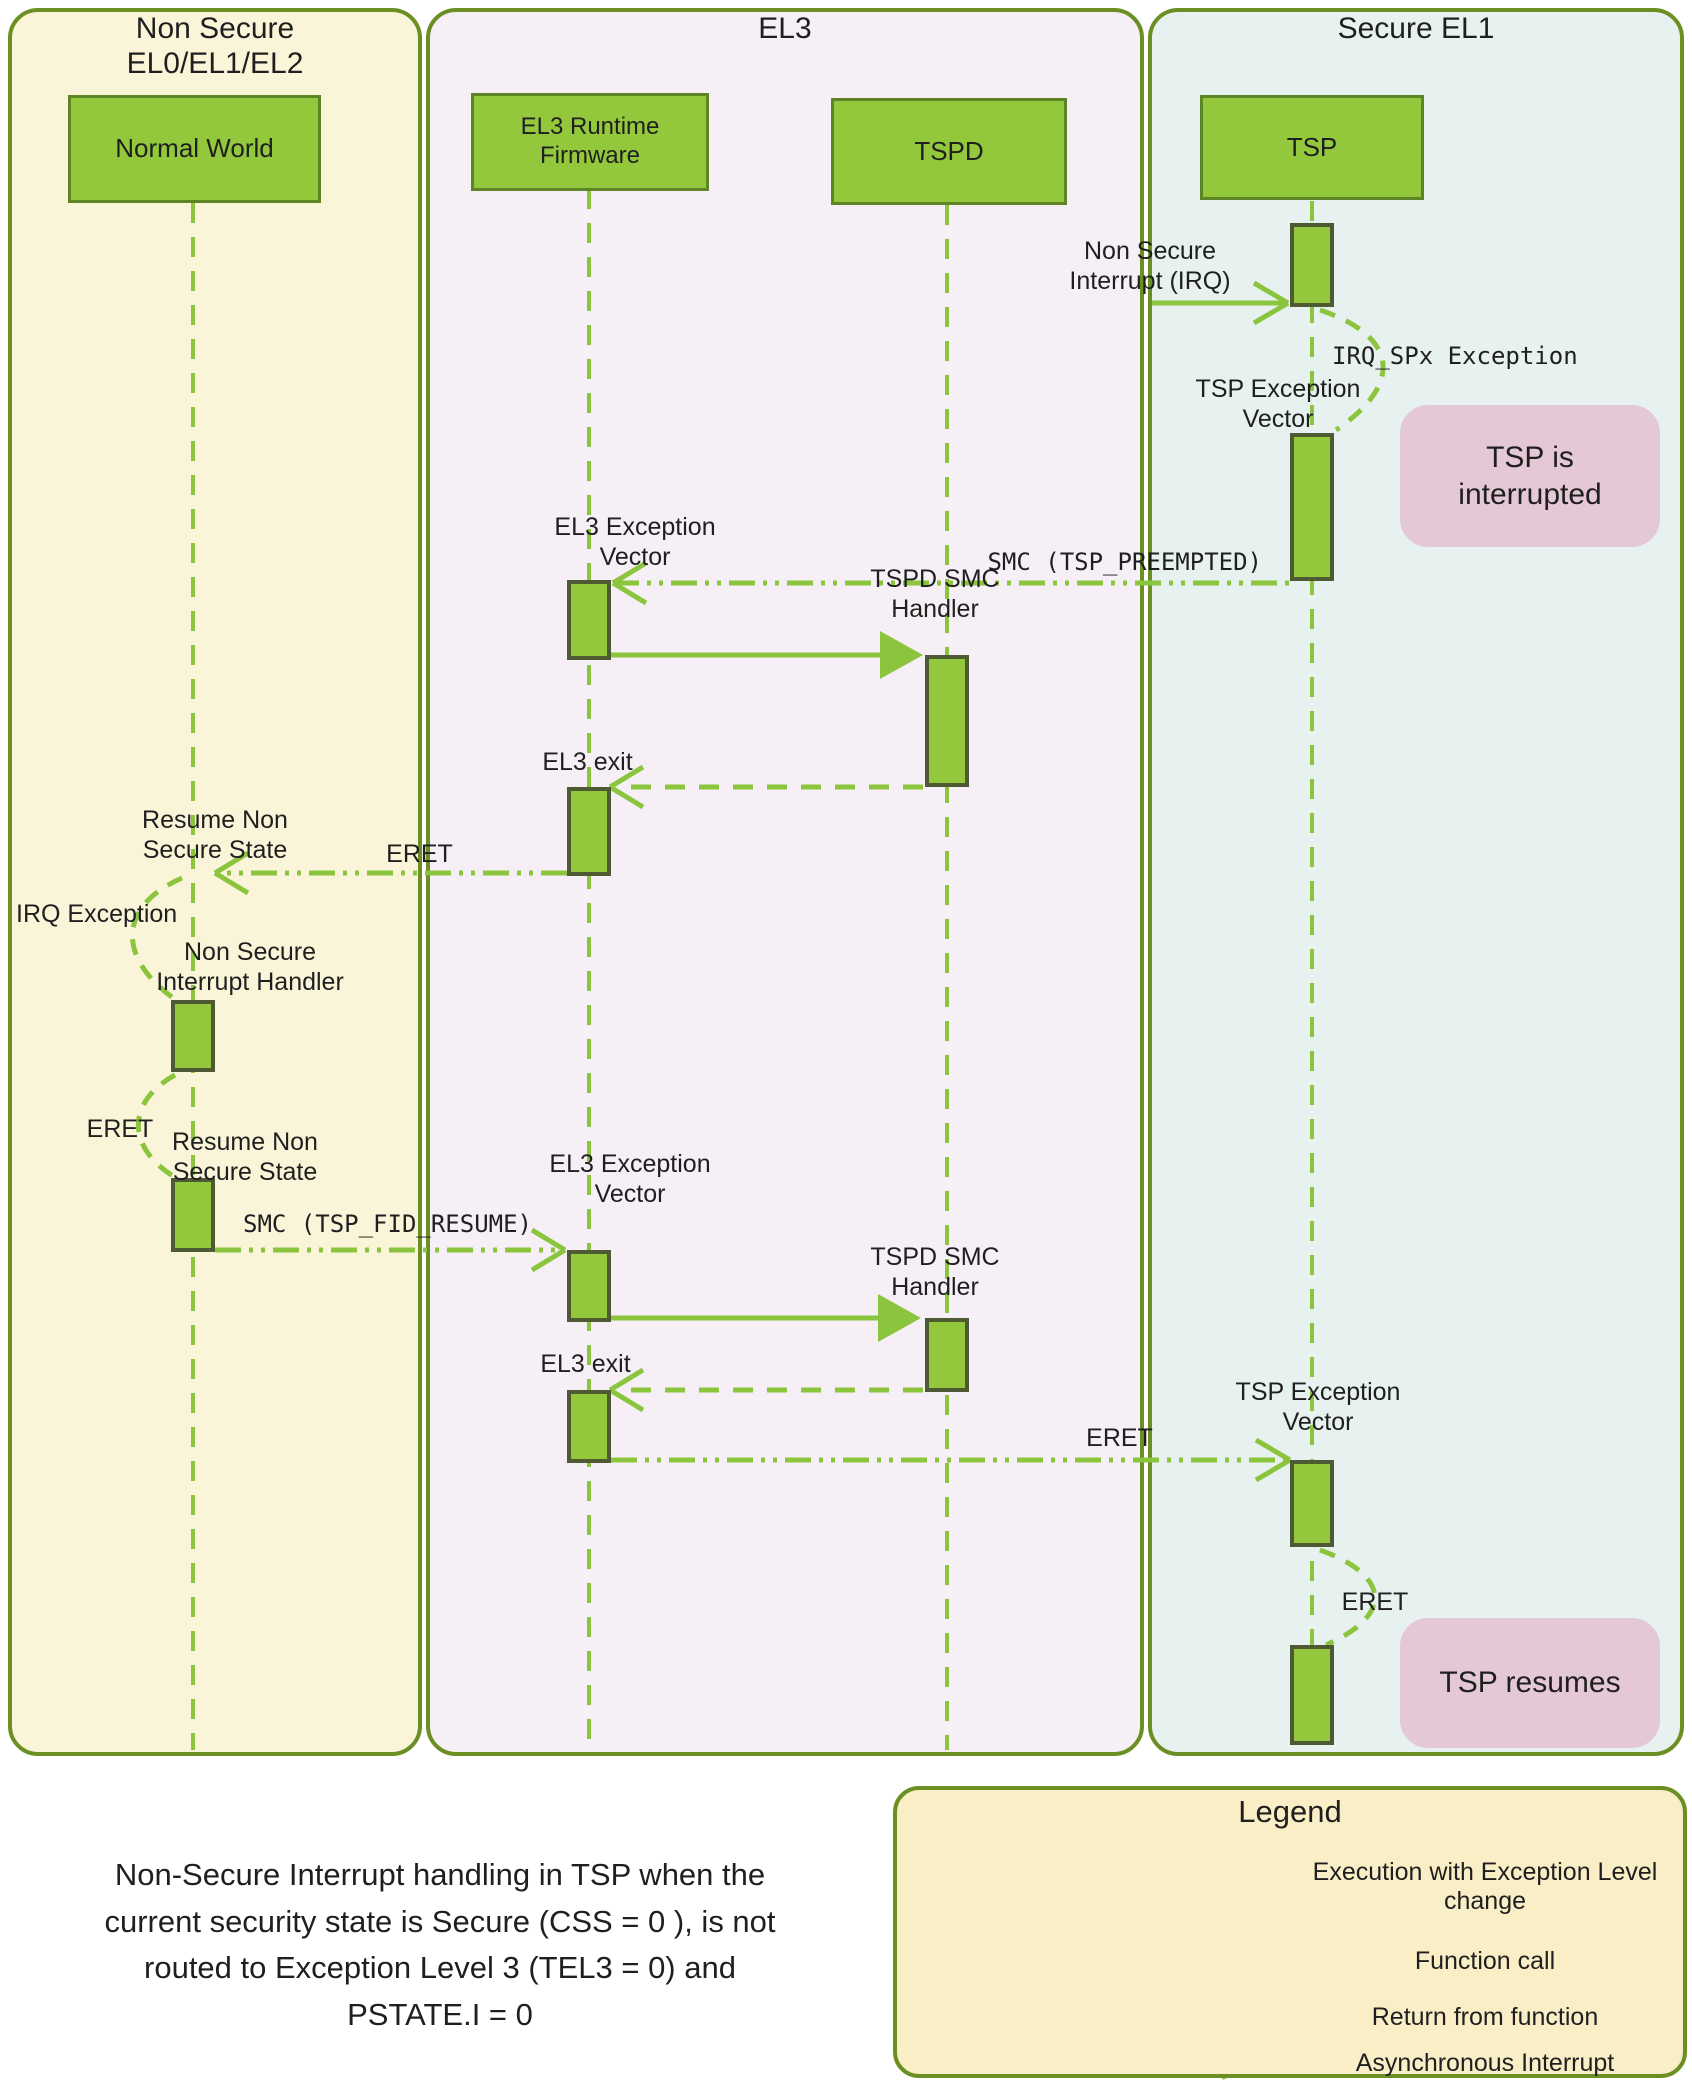 This screenshot has width=1692, height=2084. I want to click on label-eret-3: ERET, so click(1119, 1438).